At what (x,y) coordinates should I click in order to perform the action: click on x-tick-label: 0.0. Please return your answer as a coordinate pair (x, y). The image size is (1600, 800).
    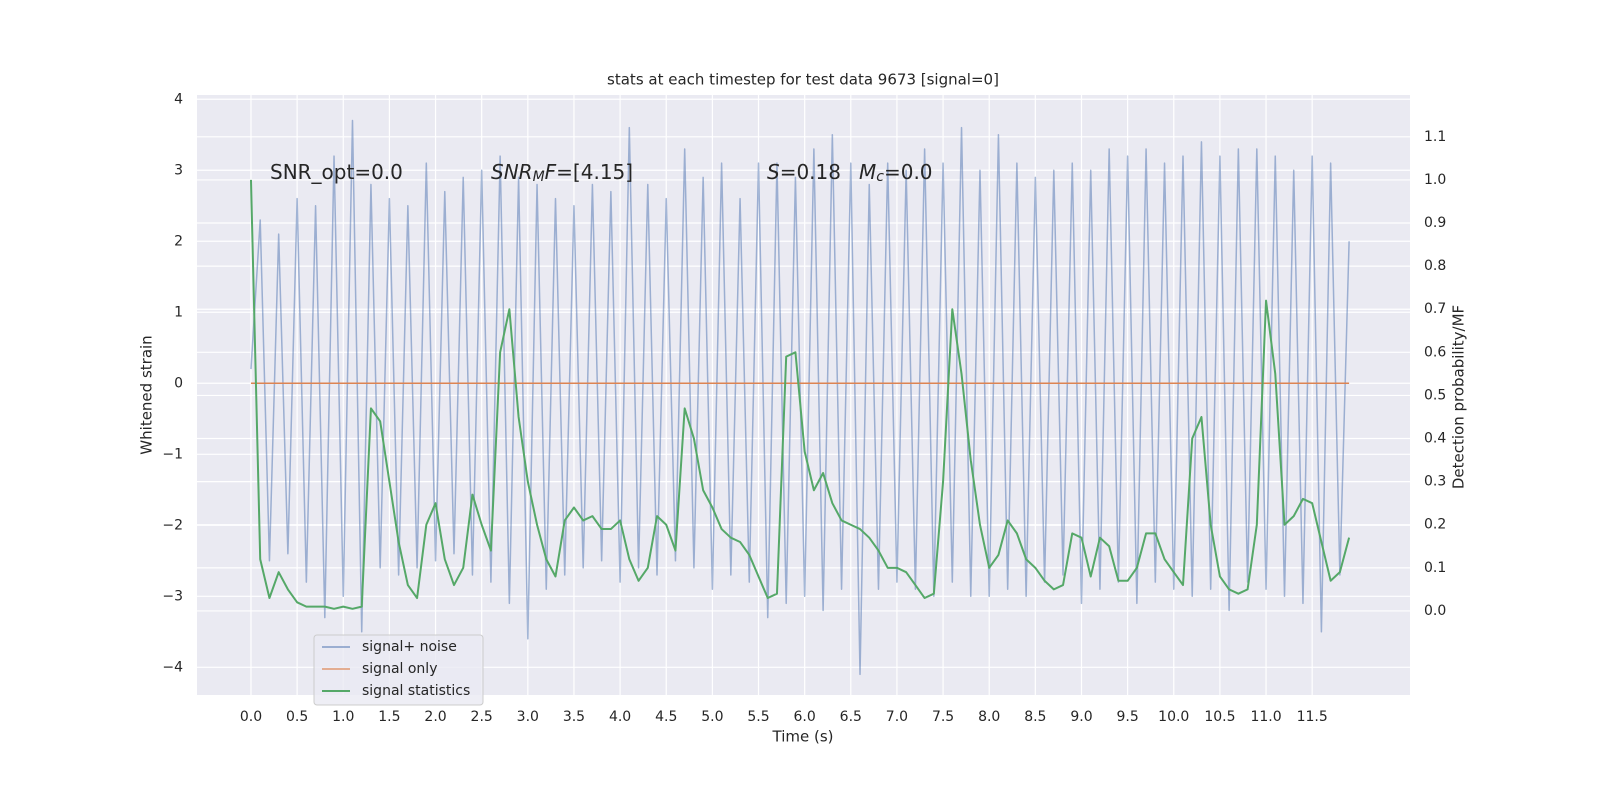
    Looking at the image, I should click on (251, 717).